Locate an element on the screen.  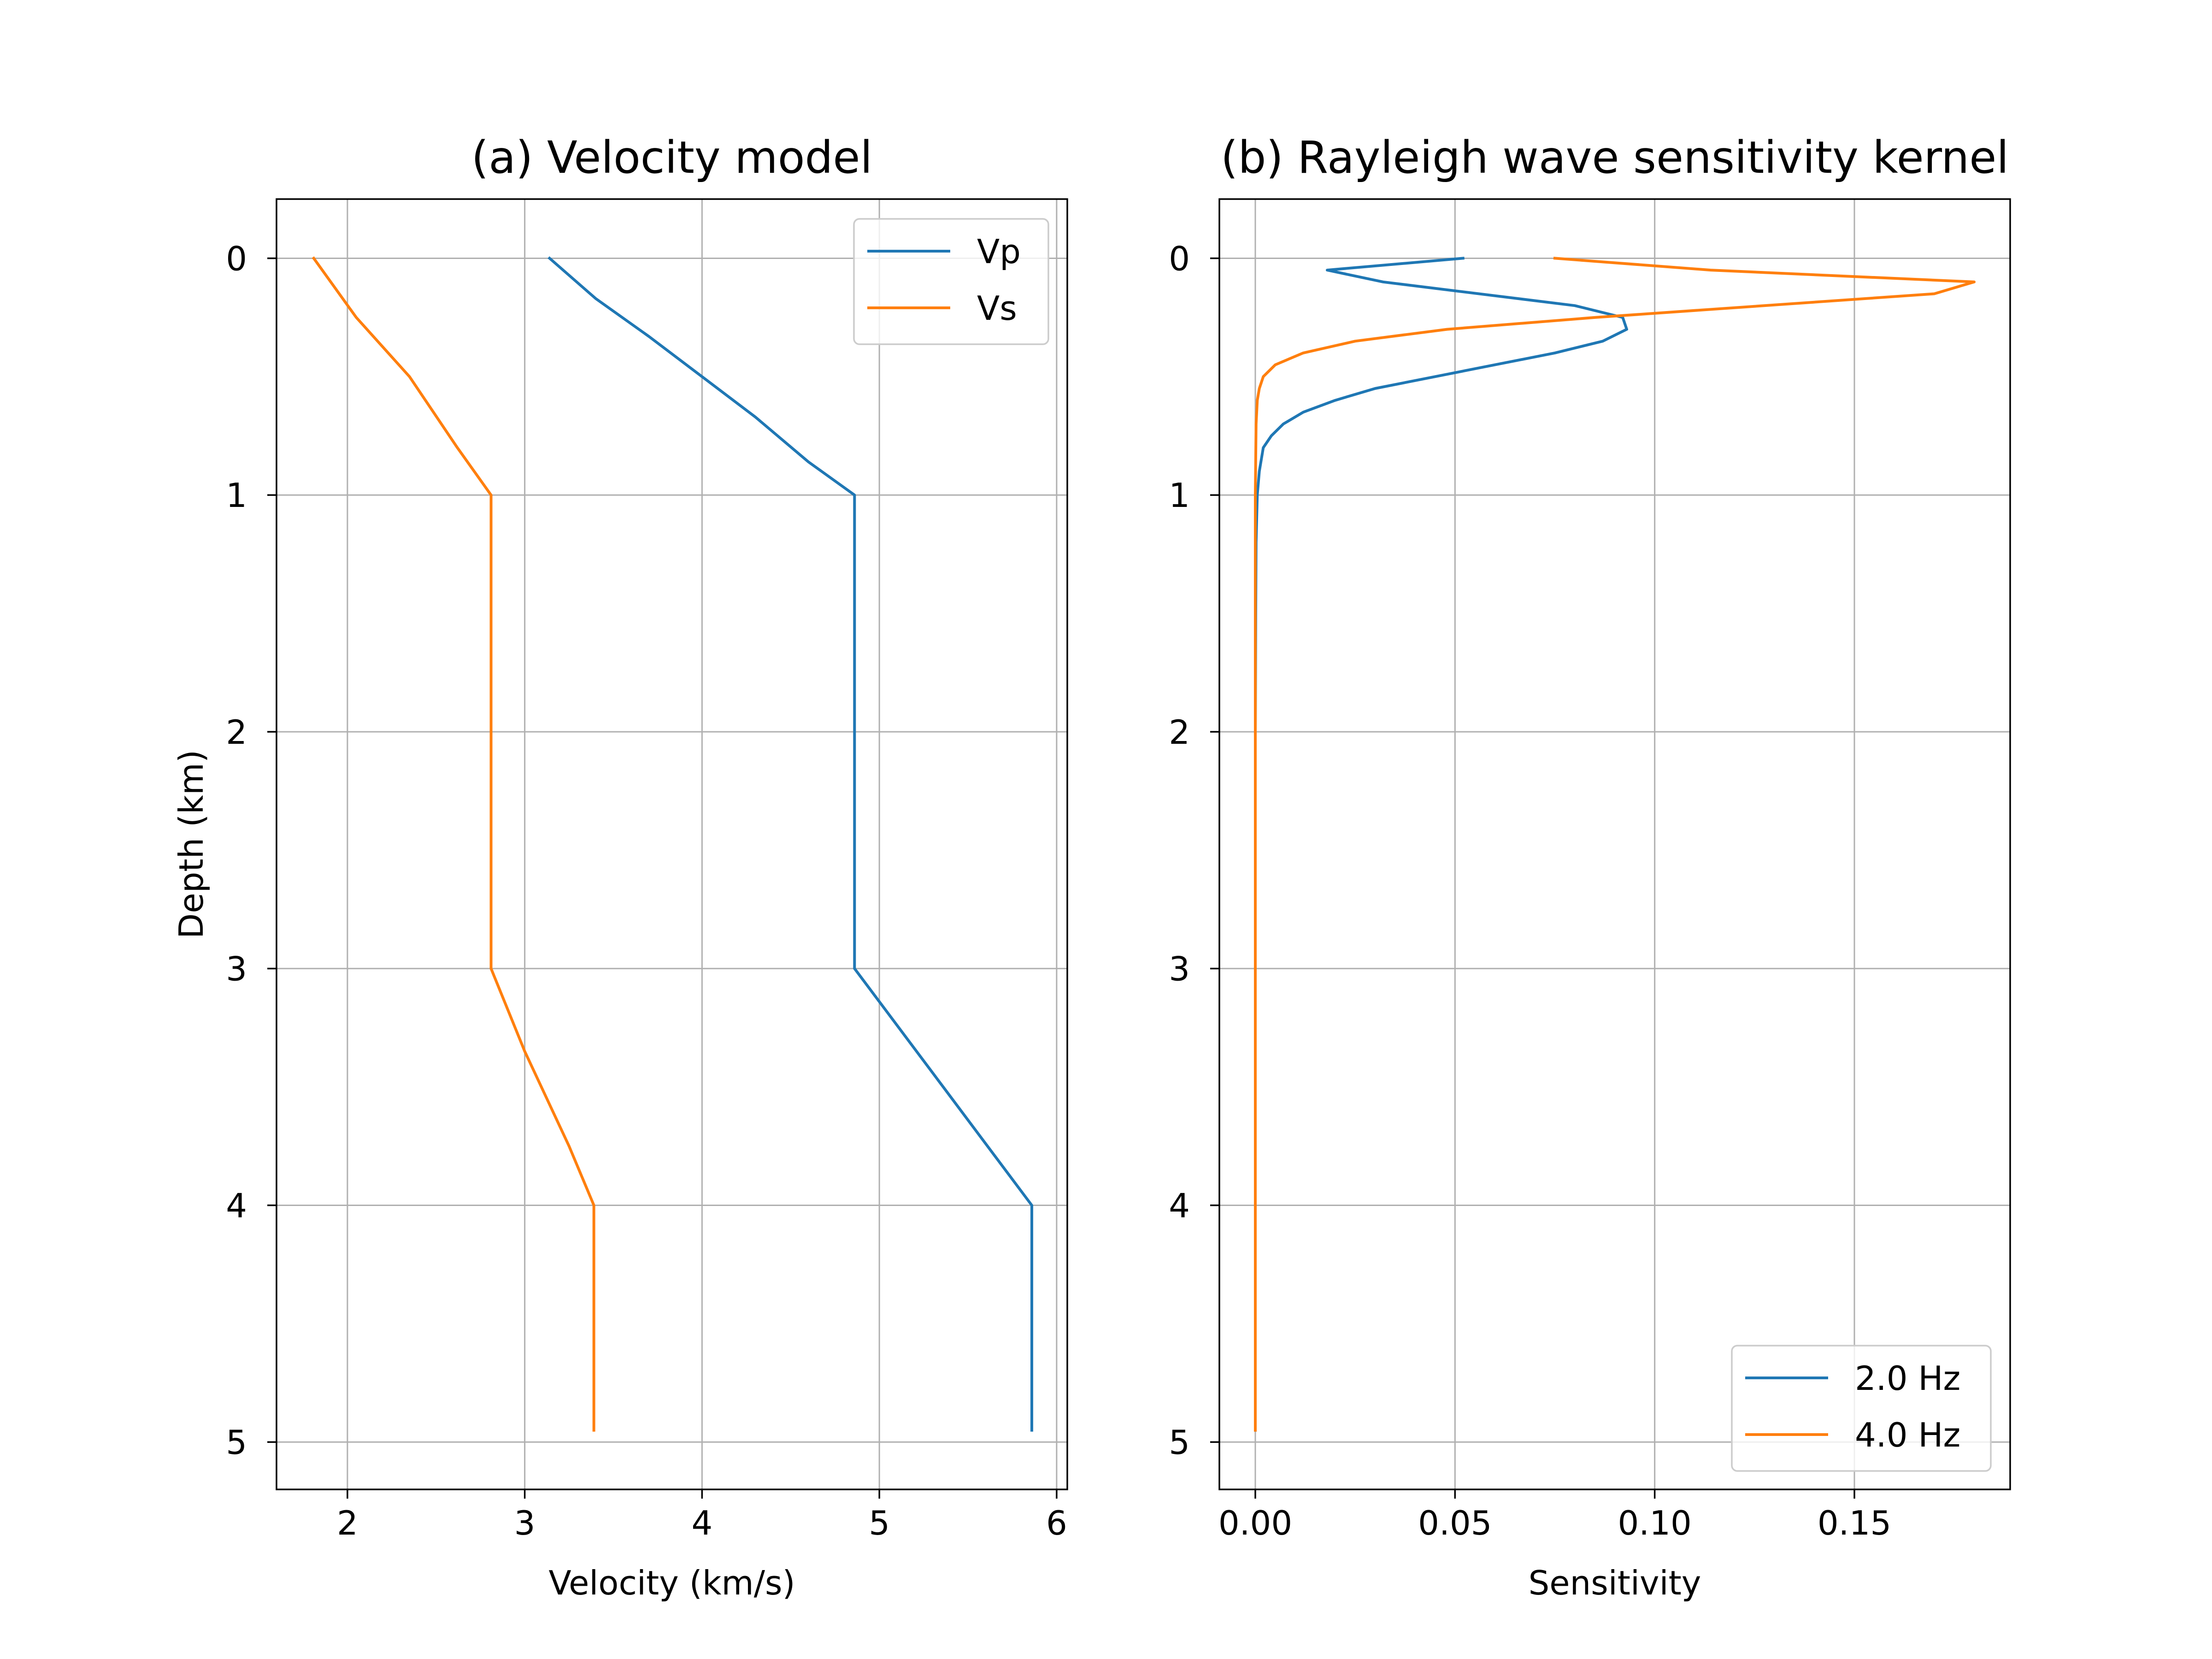
panel-b-title: (b) Rayleigh wave sensitivity kernel is located at coordinates (1615, 157).